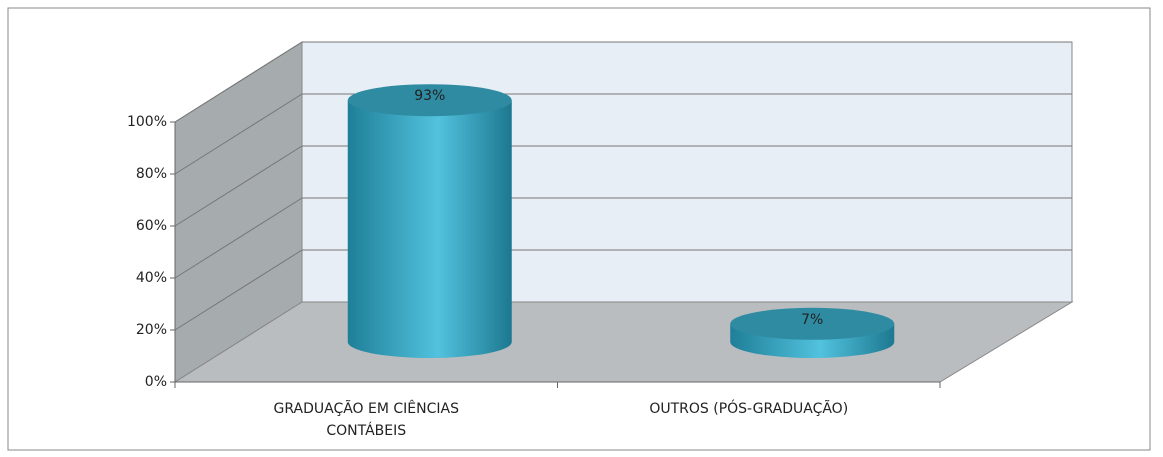 The width and height of the screenshot is (1163, 457). What do you see at coordinates (812, 320) in the screenshot?
I see `value-label: 7%` at bounding box center [812, 320].